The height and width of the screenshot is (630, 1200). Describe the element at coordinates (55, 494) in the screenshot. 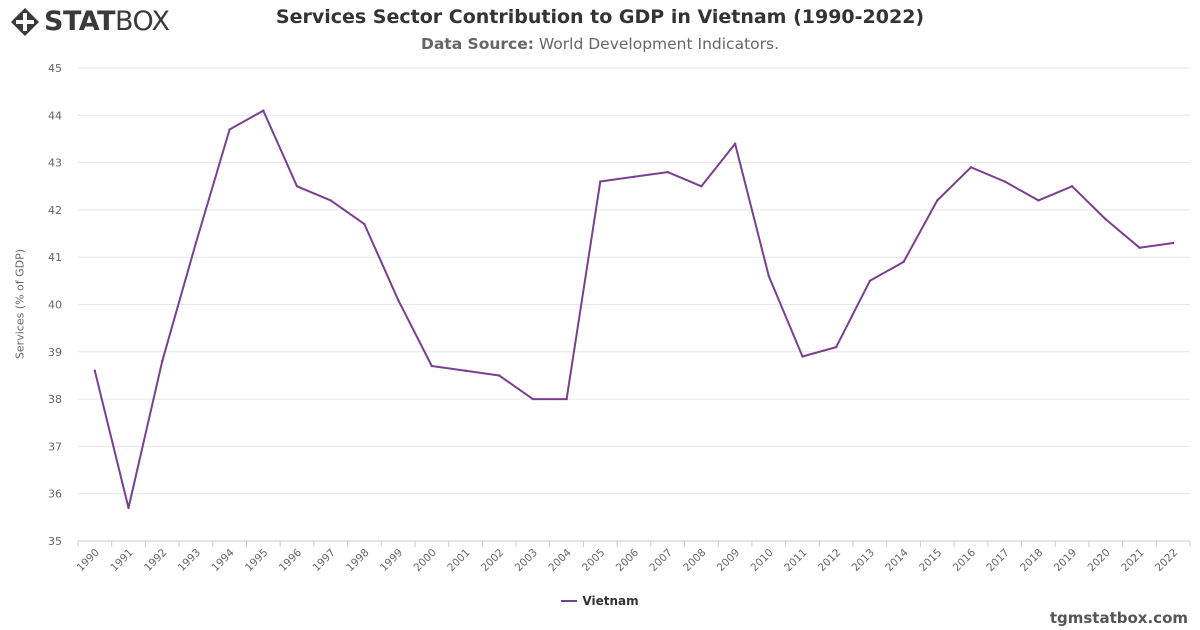

I see `y-tick-label: 36` at that location.